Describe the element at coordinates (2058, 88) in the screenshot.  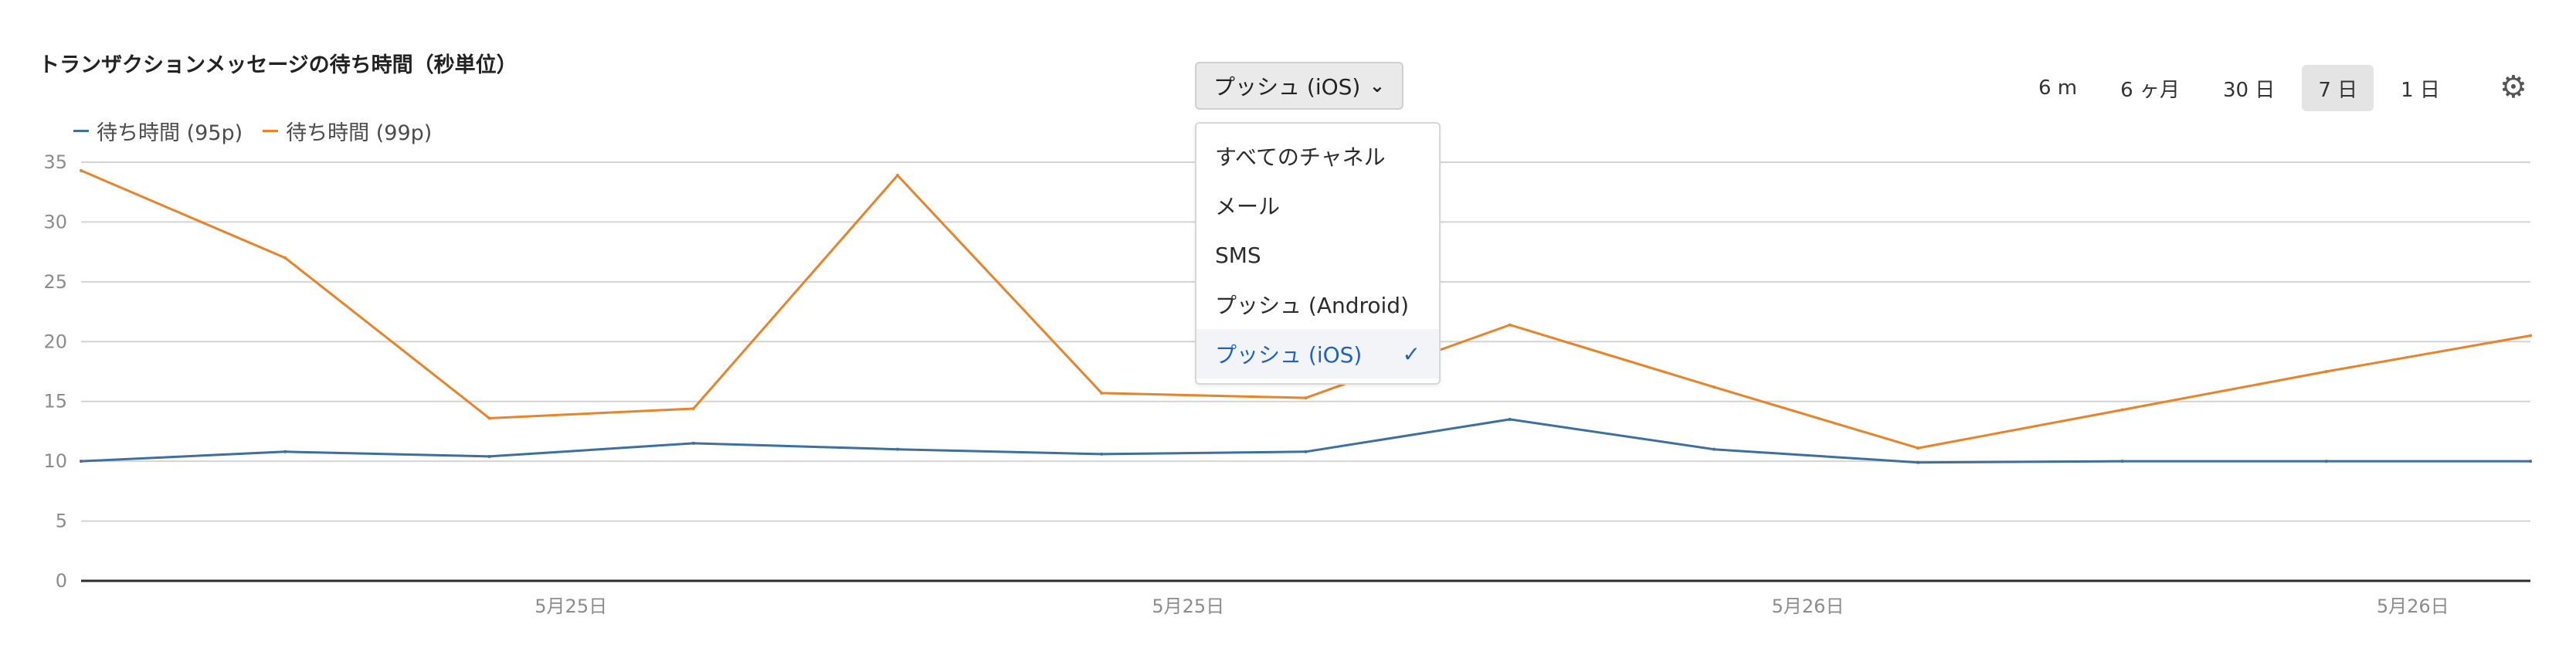
I see `range-6m-button: 6 m` at that location.